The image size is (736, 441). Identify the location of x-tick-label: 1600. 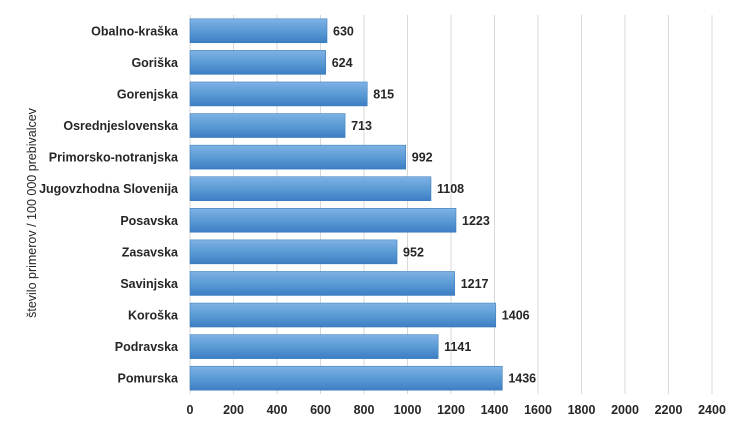
(538, 410).